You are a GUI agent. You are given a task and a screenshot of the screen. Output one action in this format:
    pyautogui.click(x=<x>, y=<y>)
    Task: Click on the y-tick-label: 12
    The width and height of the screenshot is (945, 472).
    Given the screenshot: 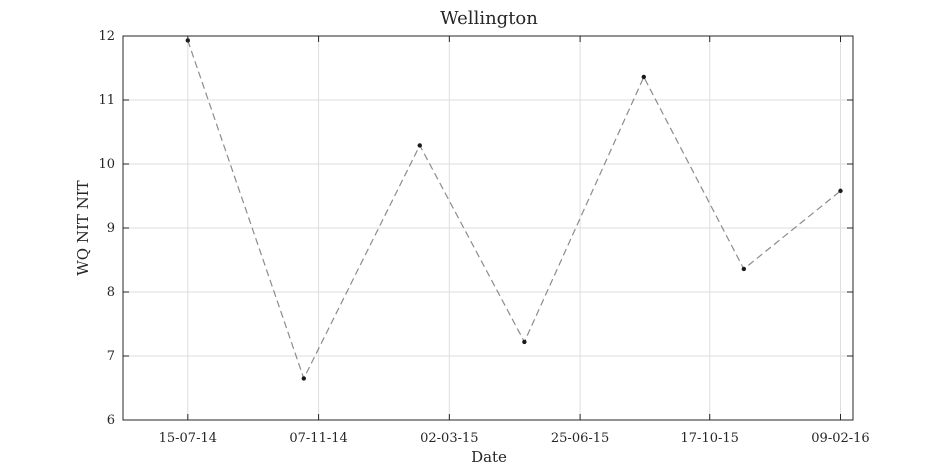 What is the action you would take?
    pyautogui.click(x=106, y=36)
    